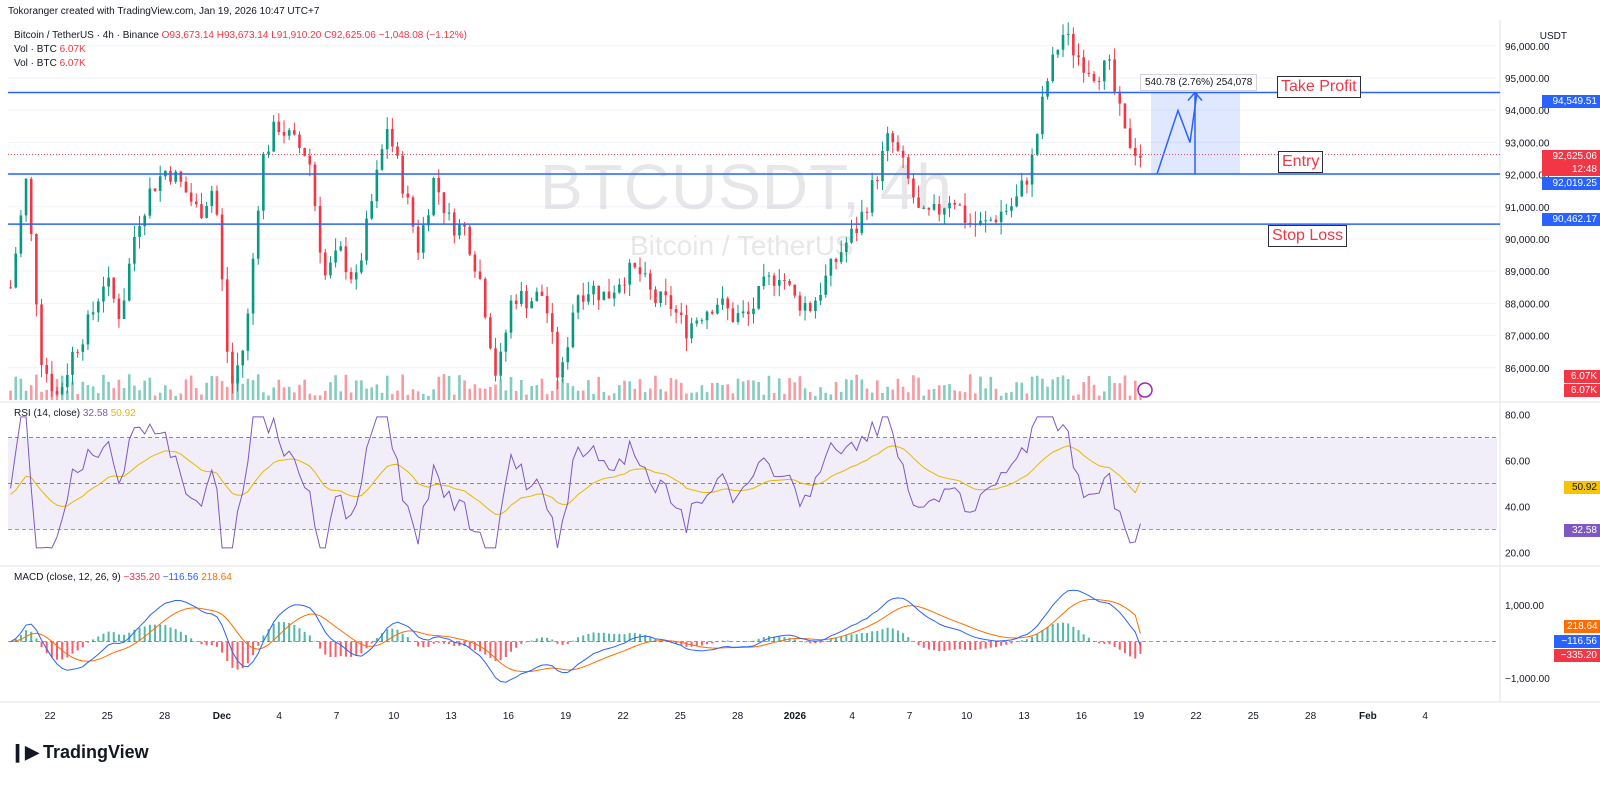 The width and height of the screenshot is (1600, 795). I want to click on rsi-legend: RSI (14, close) 32.58 50.92, so click(75, 413).